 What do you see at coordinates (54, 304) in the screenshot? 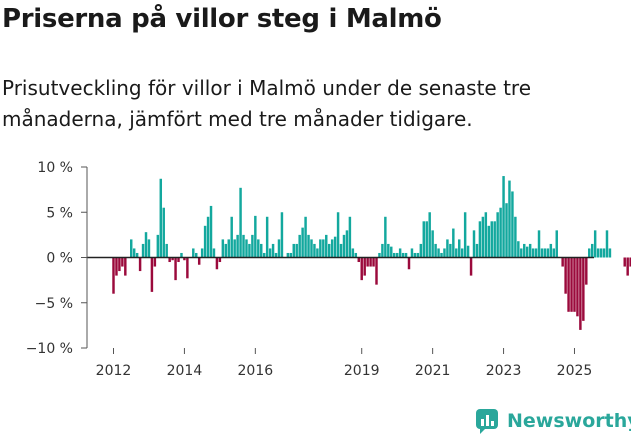
I see `y-tick-label: −5 %` at bounding box center [54, 304].